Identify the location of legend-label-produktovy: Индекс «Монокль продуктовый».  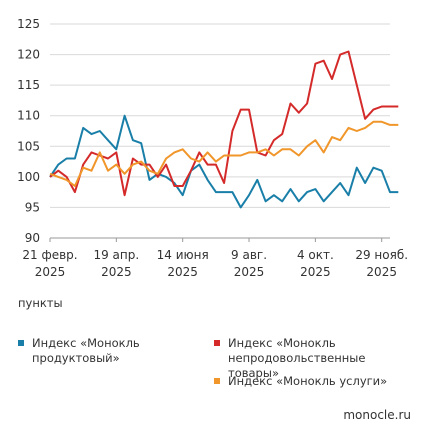
(86, 350).